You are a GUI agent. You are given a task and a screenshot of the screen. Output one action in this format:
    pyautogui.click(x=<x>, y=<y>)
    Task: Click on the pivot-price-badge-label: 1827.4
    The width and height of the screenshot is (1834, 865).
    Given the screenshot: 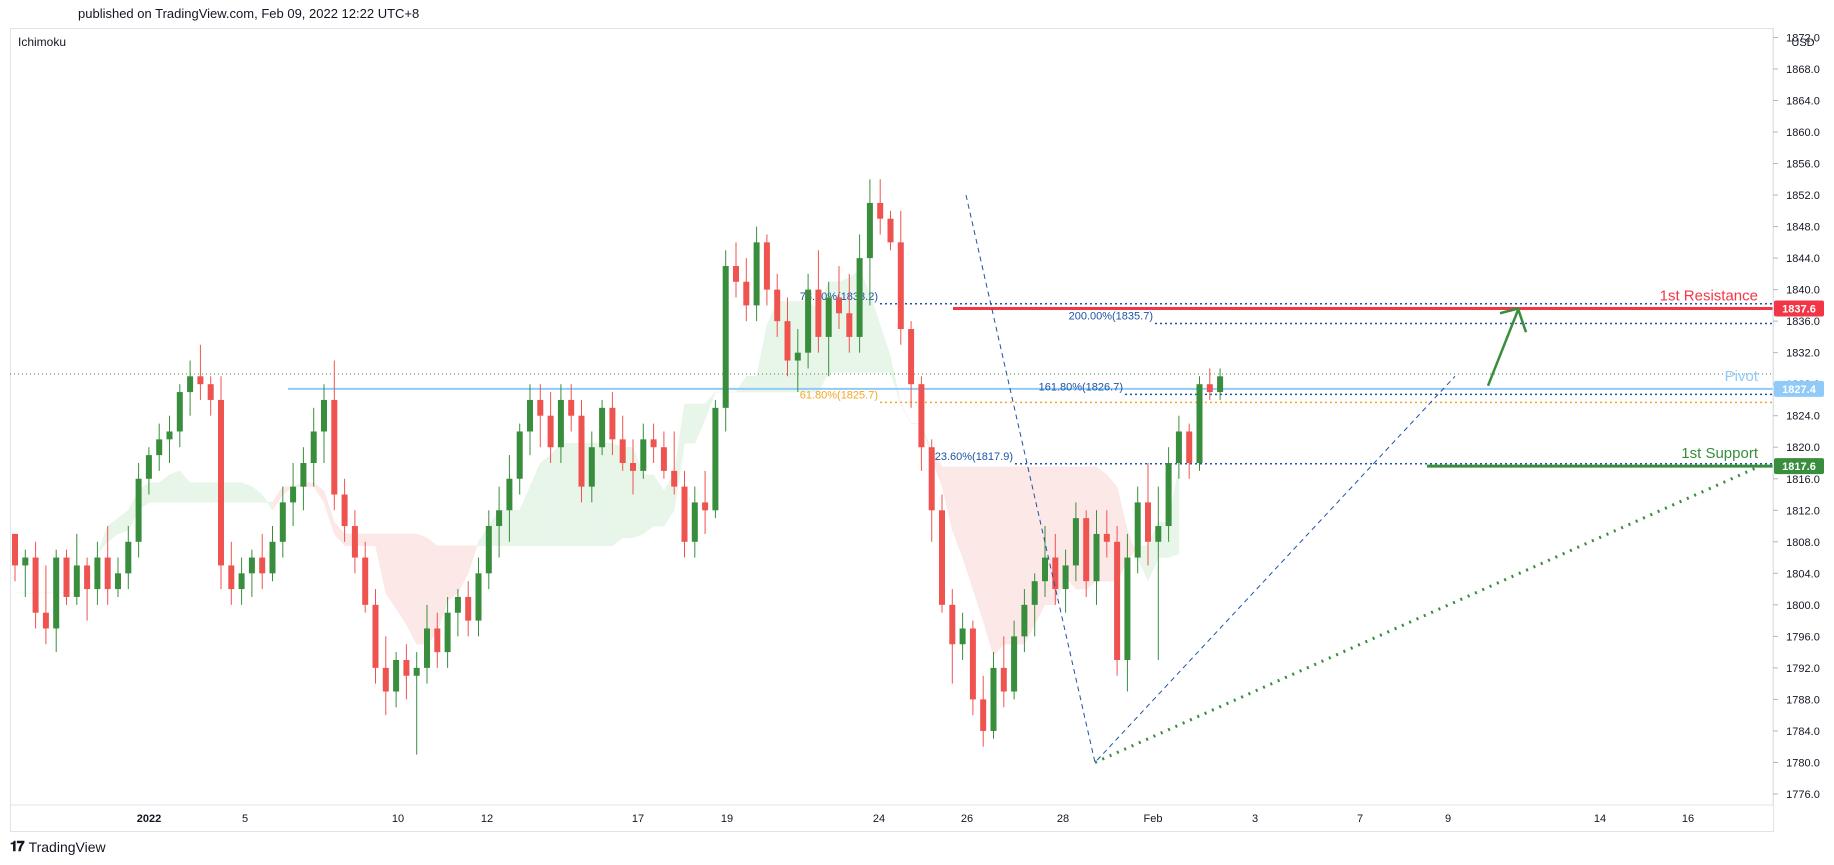 What is the action you would take?
    pyautogui.click(x=1799, y=390)
    